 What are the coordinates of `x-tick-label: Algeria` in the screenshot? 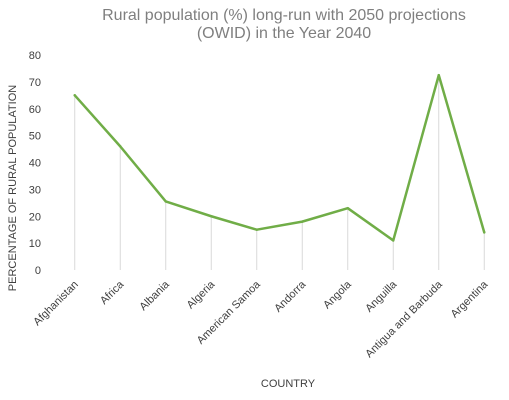 It's located at (201, 294).